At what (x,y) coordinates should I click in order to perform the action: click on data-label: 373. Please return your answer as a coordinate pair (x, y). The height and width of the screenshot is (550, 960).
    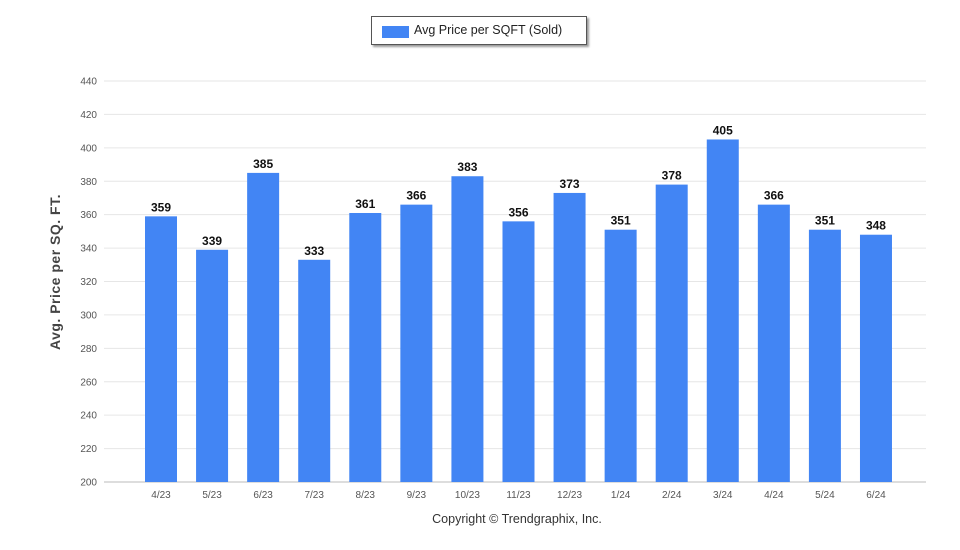
    Looking at the image, I should click on (570, 184).